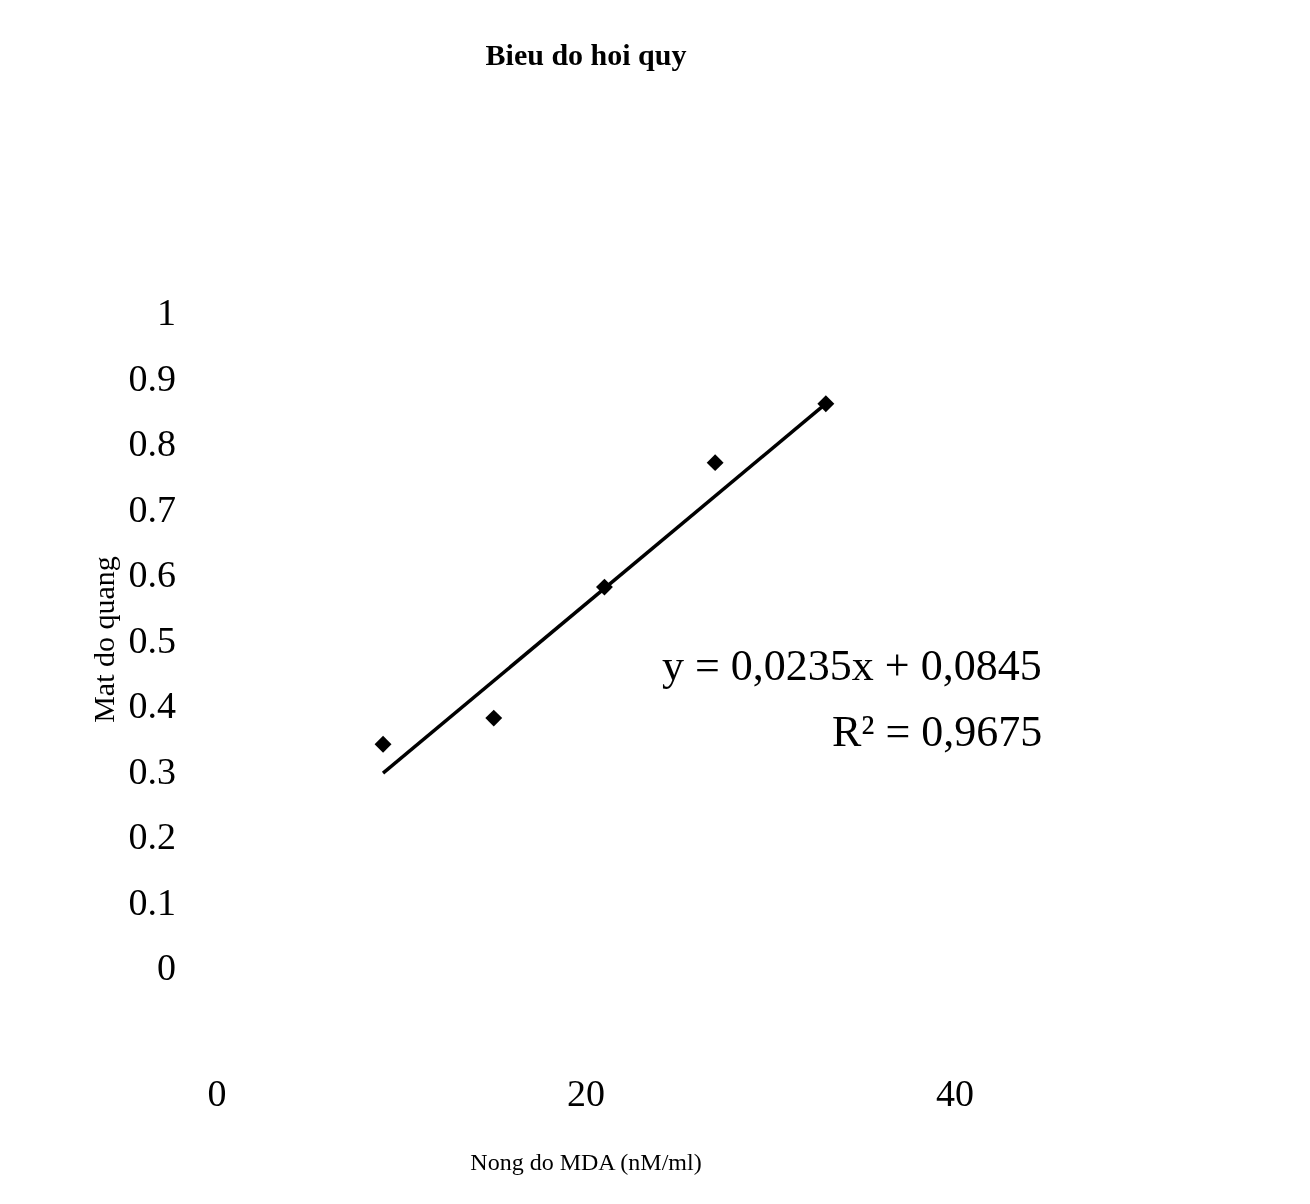 This screenshot has height=1204, width=1310. What do you see at coordinates (586, 1093) in the screenshot?
I see `x-tick-label: 20` at bounding box center [586, 1093].